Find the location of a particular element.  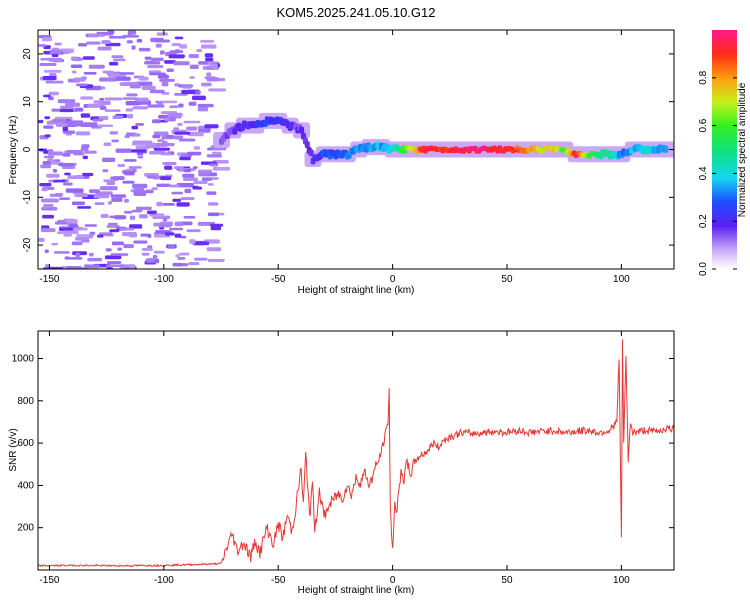

snr-xtick-label: -150 is located at coordinates (49, 580).